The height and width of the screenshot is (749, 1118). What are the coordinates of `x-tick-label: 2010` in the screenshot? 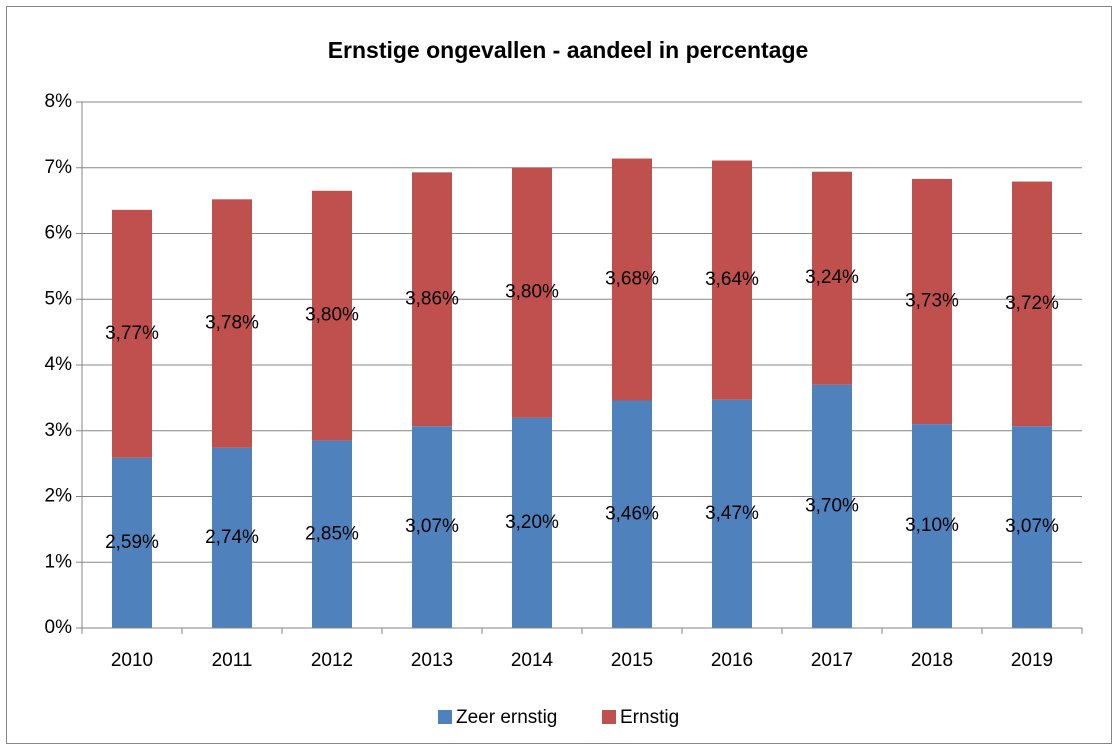 It's located at (132, 660).